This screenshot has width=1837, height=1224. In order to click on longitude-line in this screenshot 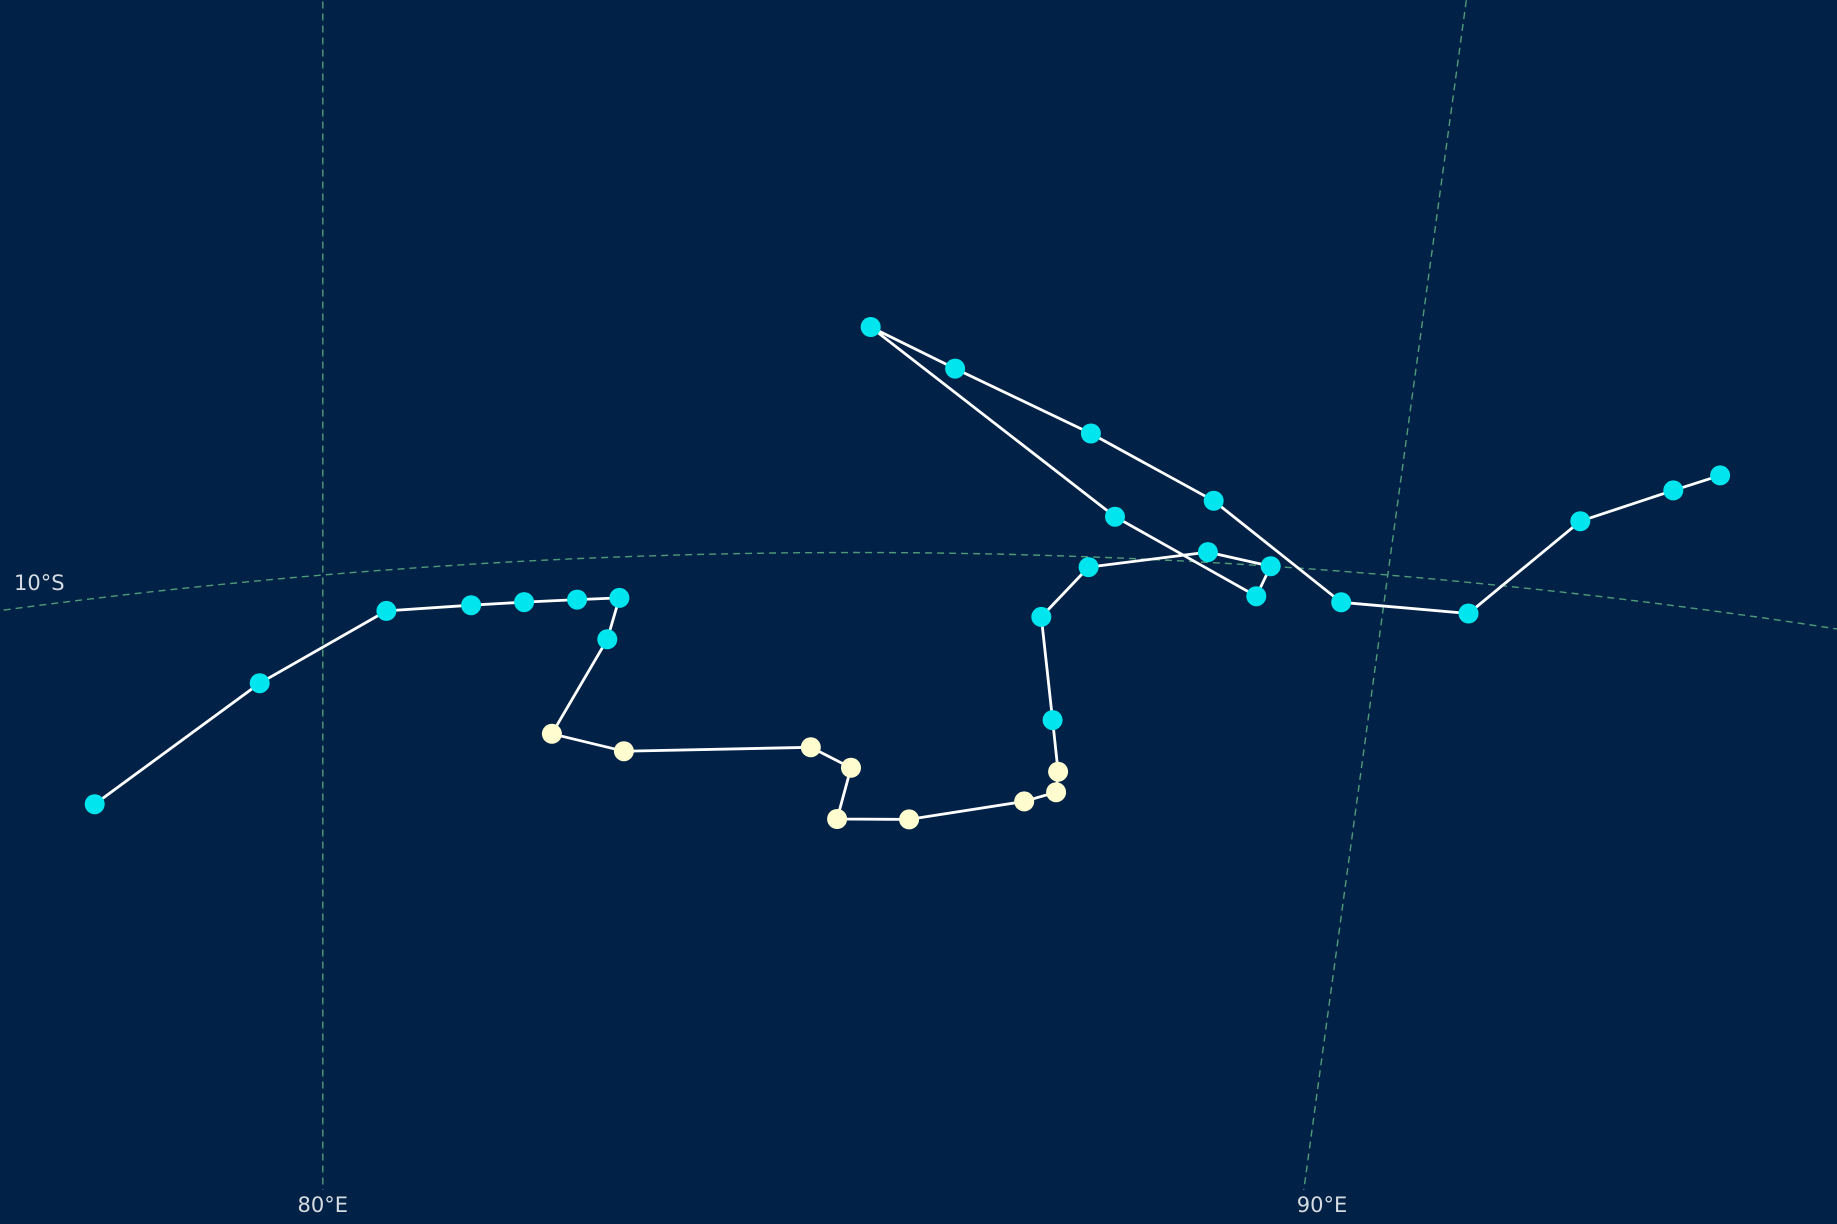, I will do `click(1385, 595)`.